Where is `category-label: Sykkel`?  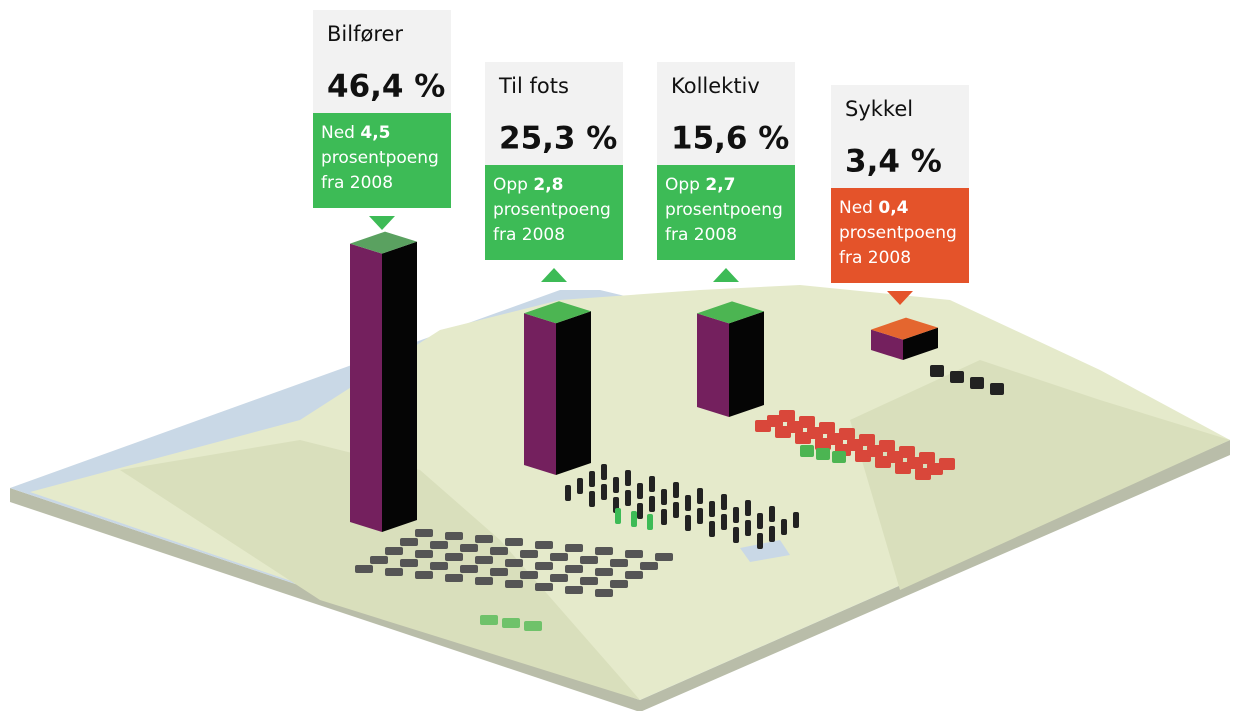 category-label: Sykkel is located at coordinates (879, 109).